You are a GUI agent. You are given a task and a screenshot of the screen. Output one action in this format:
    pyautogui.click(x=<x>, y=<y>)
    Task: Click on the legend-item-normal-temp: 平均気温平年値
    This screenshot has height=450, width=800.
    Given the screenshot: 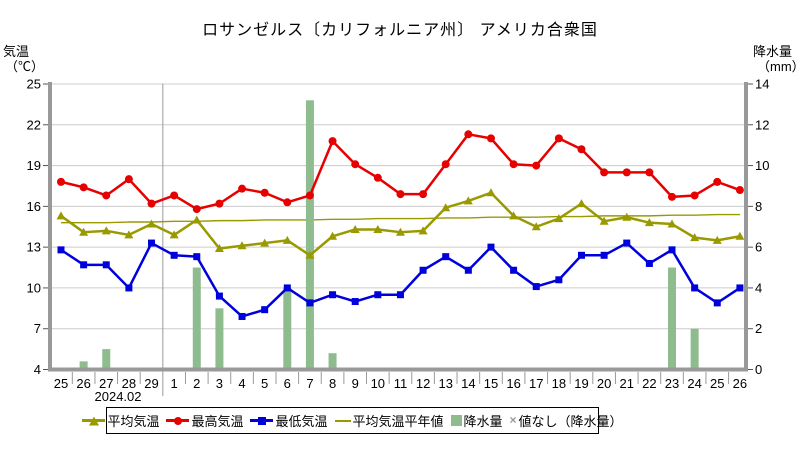 What is the action you would take?
    pyautogui.click(x=389, y=420)
    